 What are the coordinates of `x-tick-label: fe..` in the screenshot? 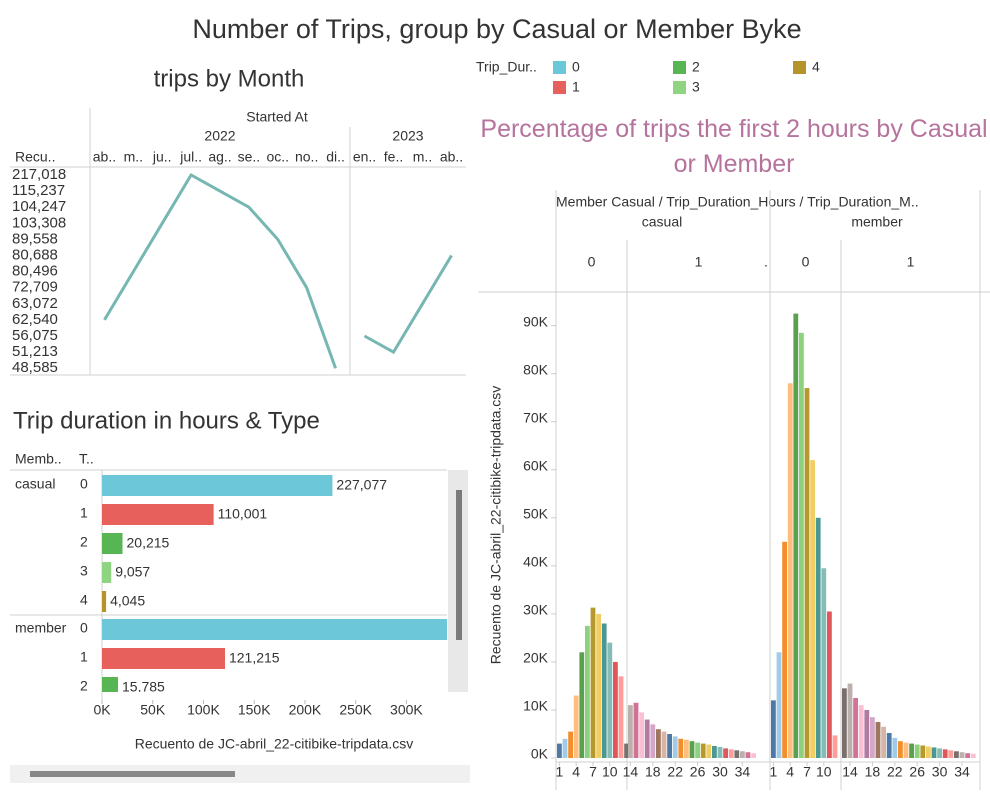 It's located at (393, 157).